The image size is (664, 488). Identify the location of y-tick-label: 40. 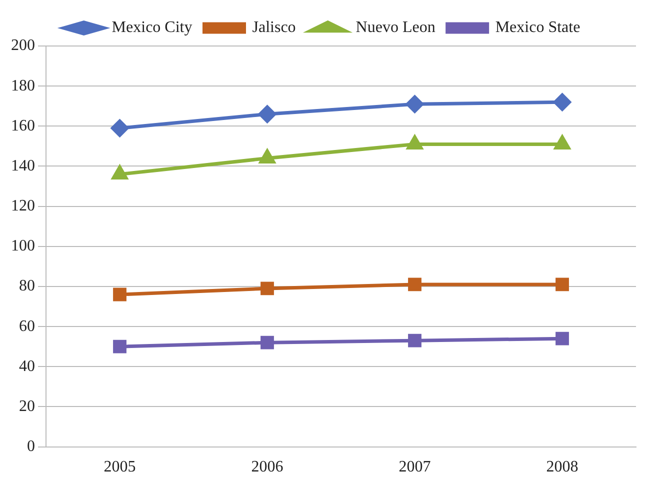
(27, 366).